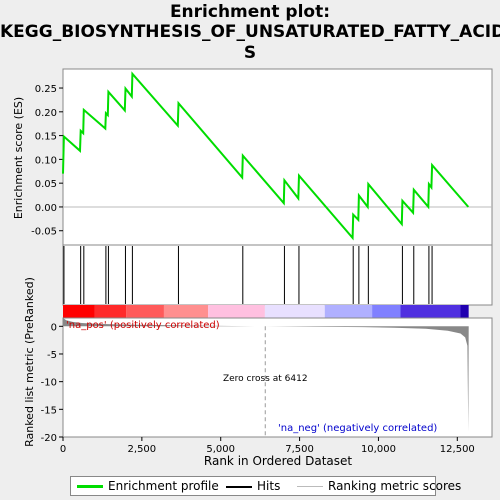 The image size is (500, 500). What do you see at coordinates (54, 327) in the screenshot?
I see `ranked-y-tick-label: 0` at bounding box center [54, 327].